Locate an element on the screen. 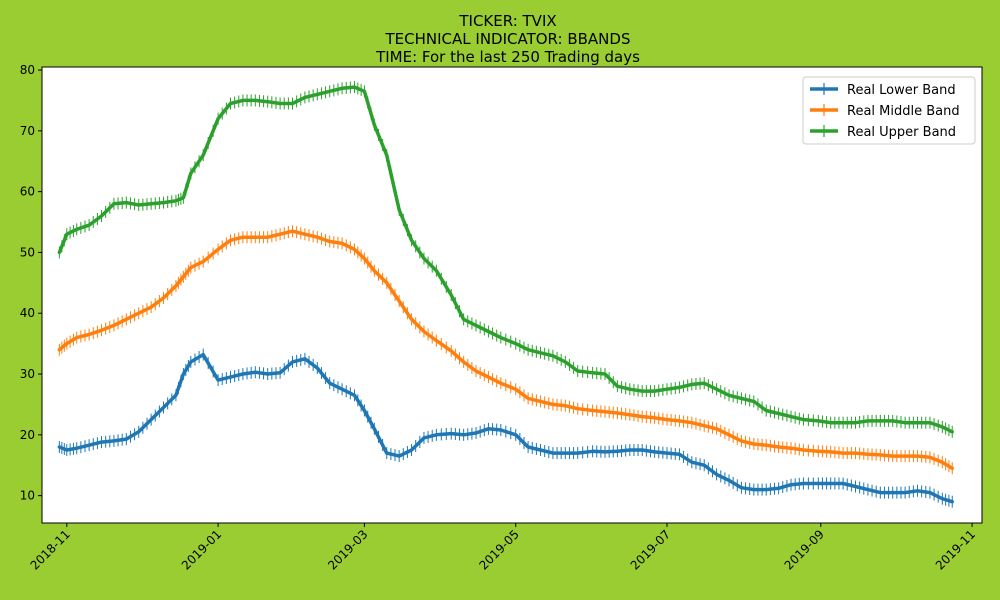  x-tick-label: 2019-09 is located at coordinates (804, 549).